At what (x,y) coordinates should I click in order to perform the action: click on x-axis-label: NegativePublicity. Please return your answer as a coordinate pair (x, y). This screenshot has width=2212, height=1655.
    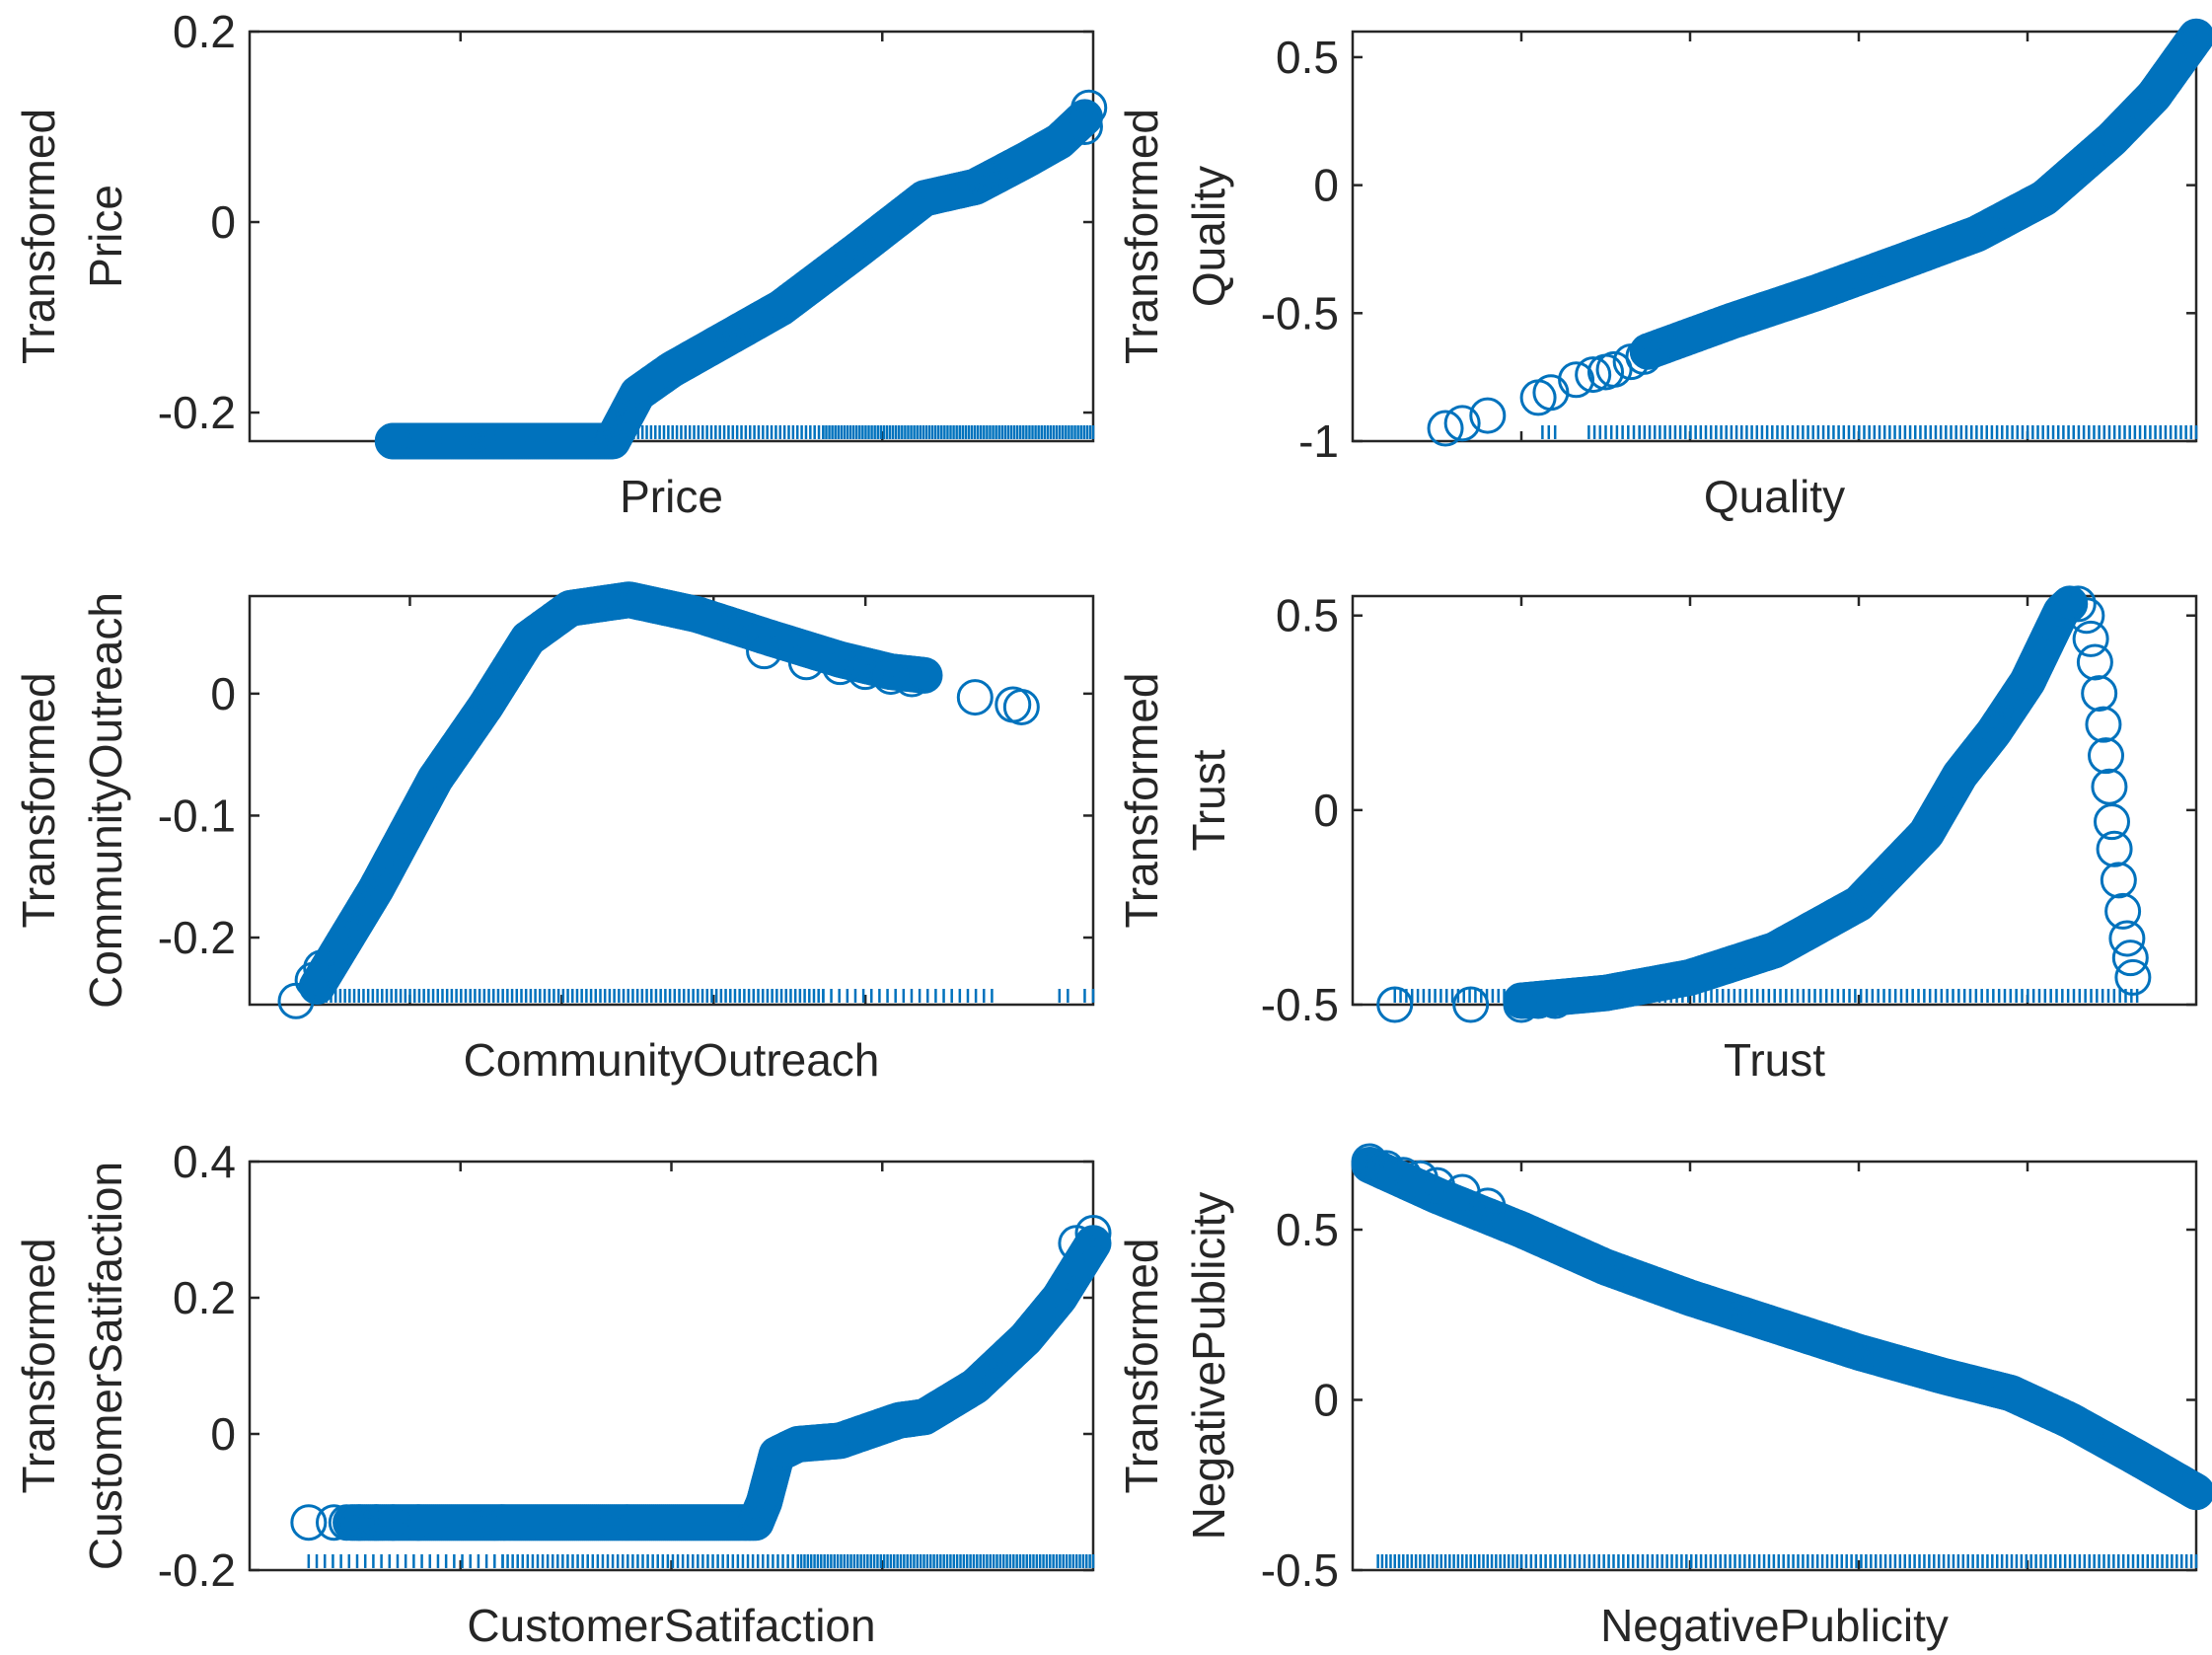
    Looking at the image, I should click on (1774, 1625).